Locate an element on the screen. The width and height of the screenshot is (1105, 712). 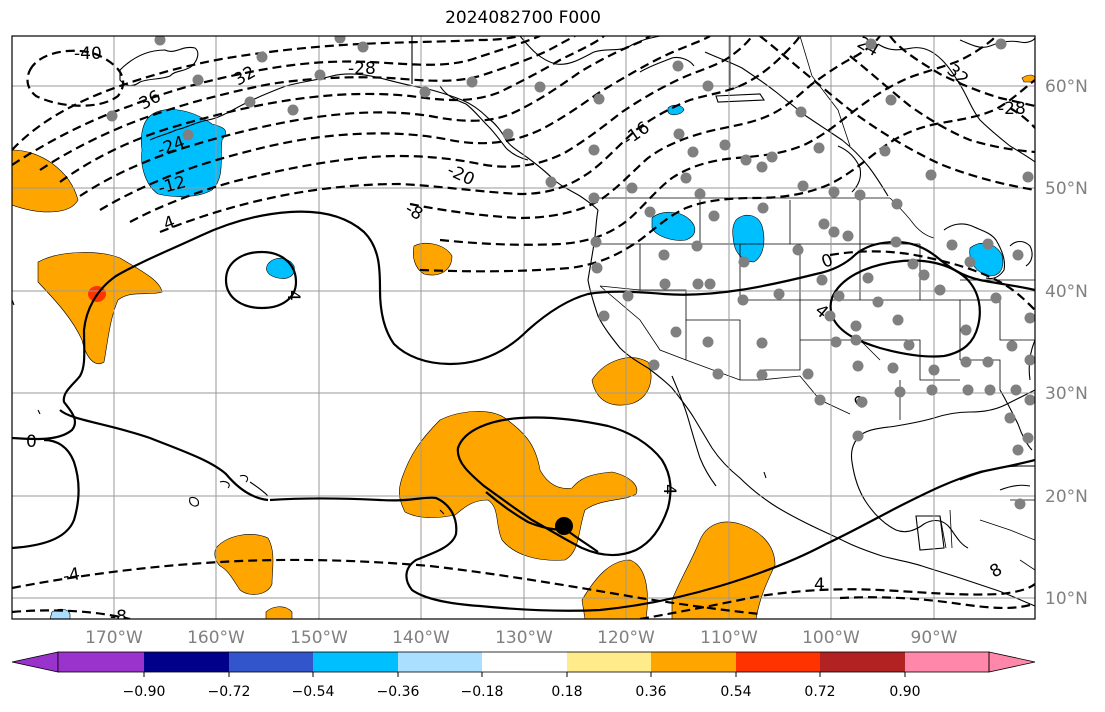
lat-label: 50°N is located at coordinates (1066, 189).